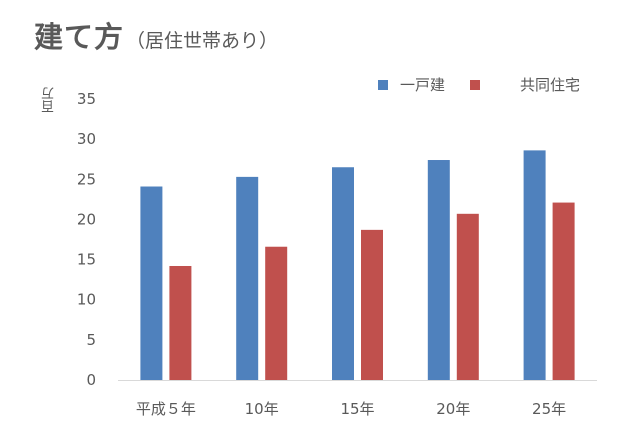  I want to click on x-tick-label: 平成５年, so click(166, 409).